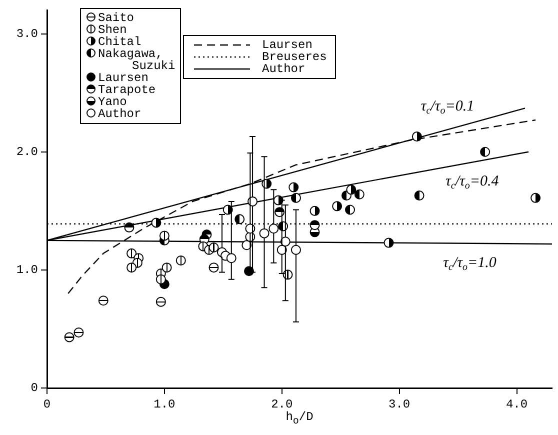 The height and width of the screenshot is (435, 558). What do you see at coordinates (517, 404) in the screenshot?
I see `x-tick-label: 4.0` at bounding box center [517, 404].